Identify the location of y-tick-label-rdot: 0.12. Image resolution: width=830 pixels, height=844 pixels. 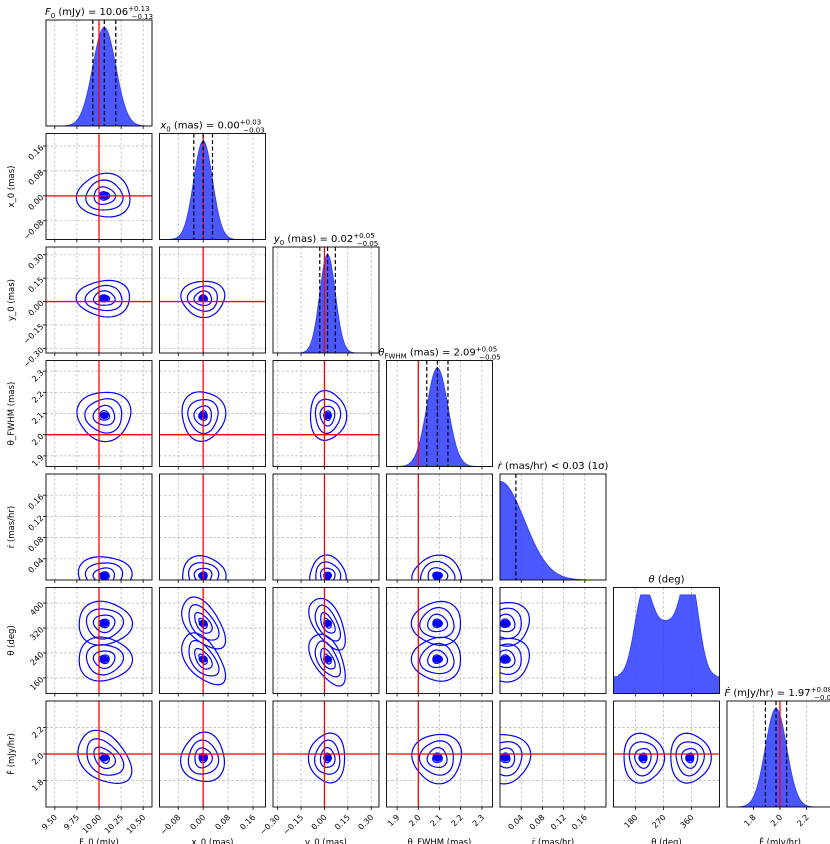
(36, 523).